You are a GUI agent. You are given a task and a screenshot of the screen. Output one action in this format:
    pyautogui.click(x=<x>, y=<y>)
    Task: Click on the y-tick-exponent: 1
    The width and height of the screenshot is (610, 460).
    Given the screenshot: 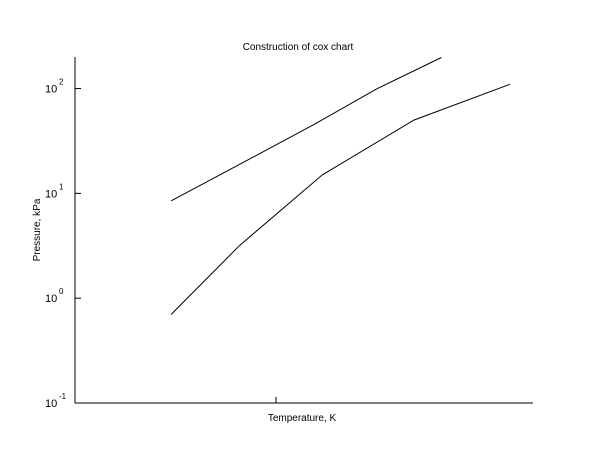 What is the action you would take?
    pyautogui.click(x=61, y=186)
    